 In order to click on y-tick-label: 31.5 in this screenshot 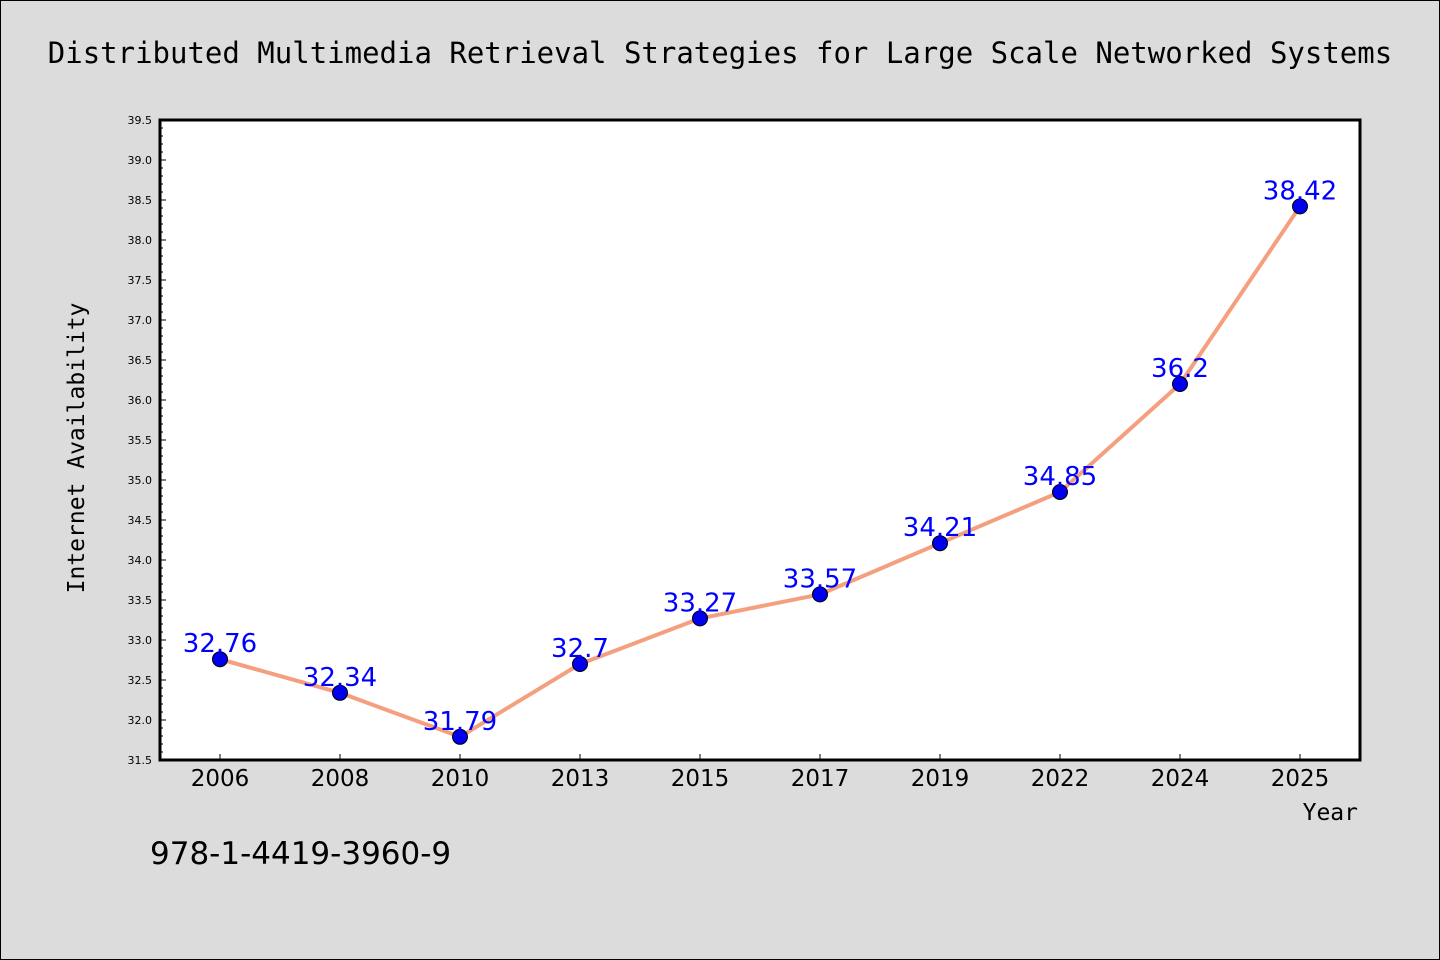, I will do `click(140, 760)`.